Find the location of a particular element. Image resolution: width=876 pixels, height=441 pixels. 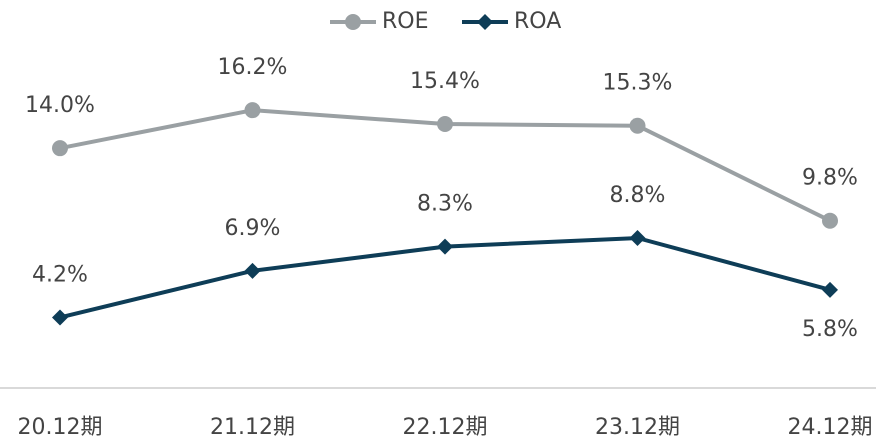

x-tick-label: 21.12期 is located at coordinates (252, 427).